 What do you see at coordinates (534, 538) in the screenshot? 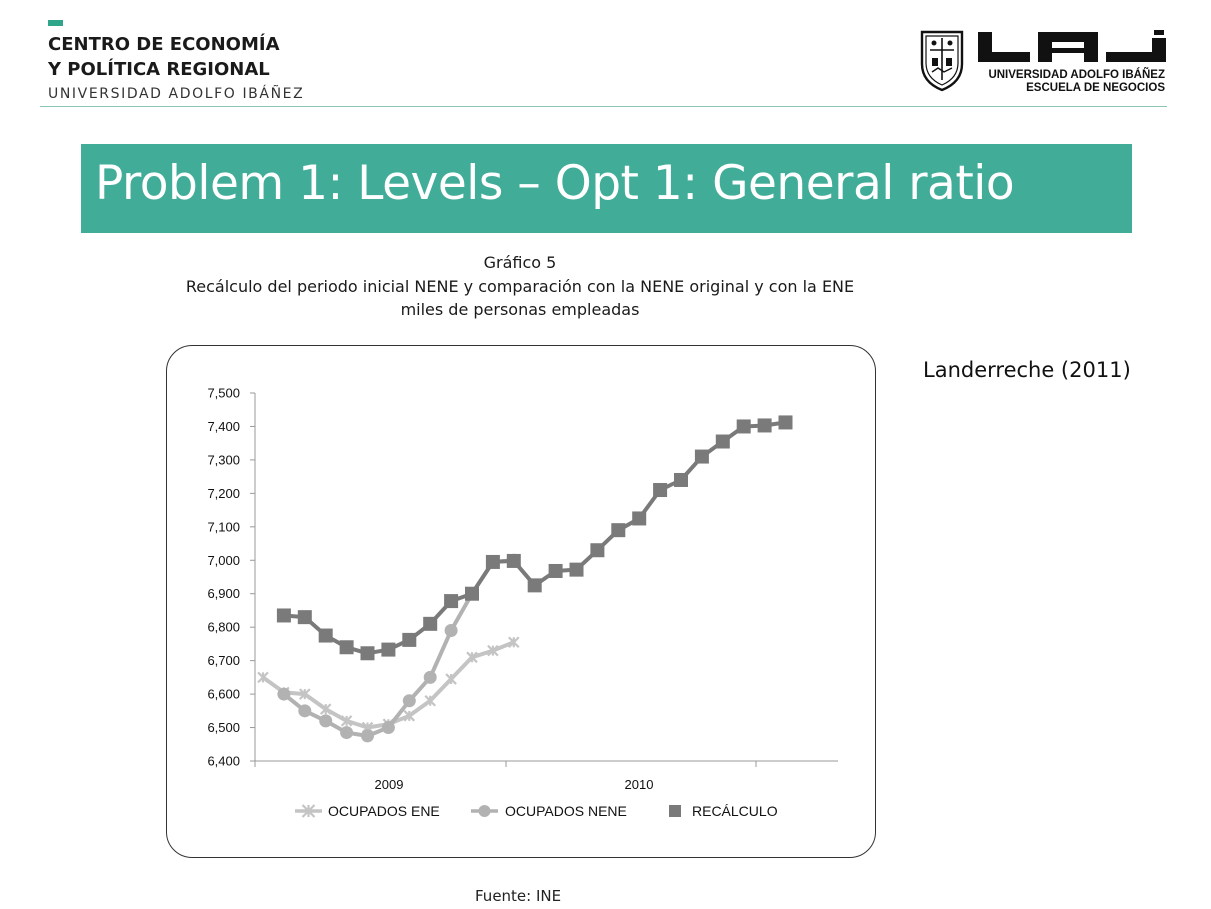
I see `series-line-recalculo` at bounding box center [534, 538].